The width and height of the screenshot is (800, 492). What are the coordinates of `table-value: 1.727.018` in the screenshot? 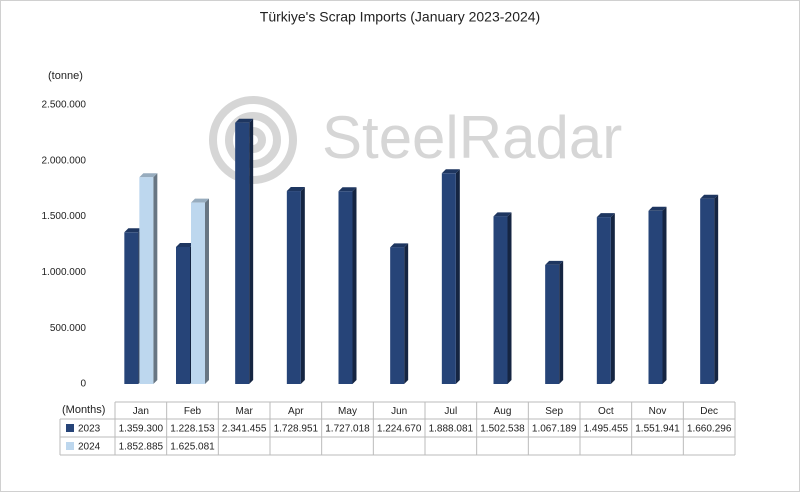 It's located at (347, 429).